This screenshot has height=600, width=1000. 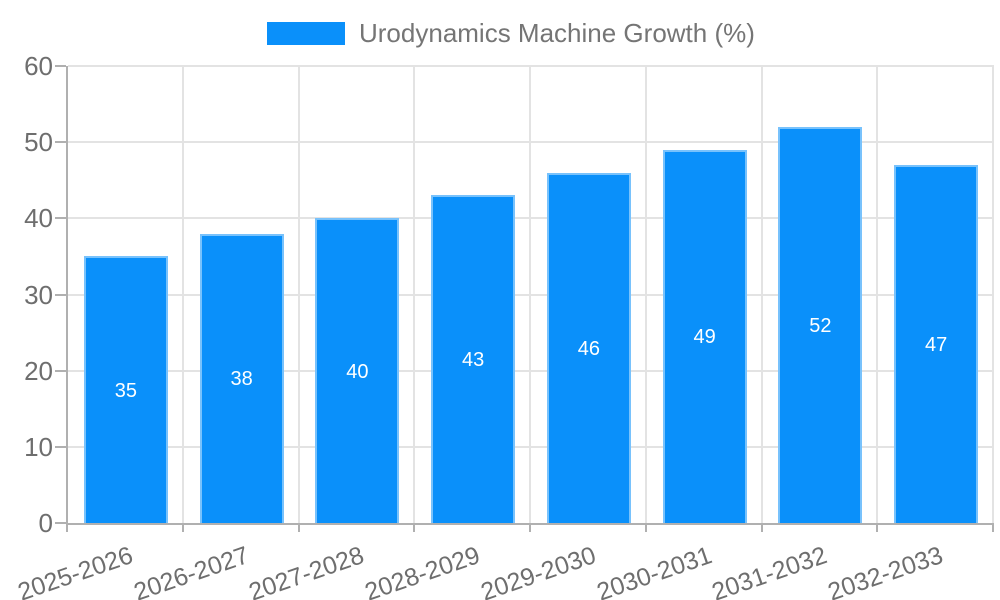 I want to click on bar: 46, so click(x=588, y=347).